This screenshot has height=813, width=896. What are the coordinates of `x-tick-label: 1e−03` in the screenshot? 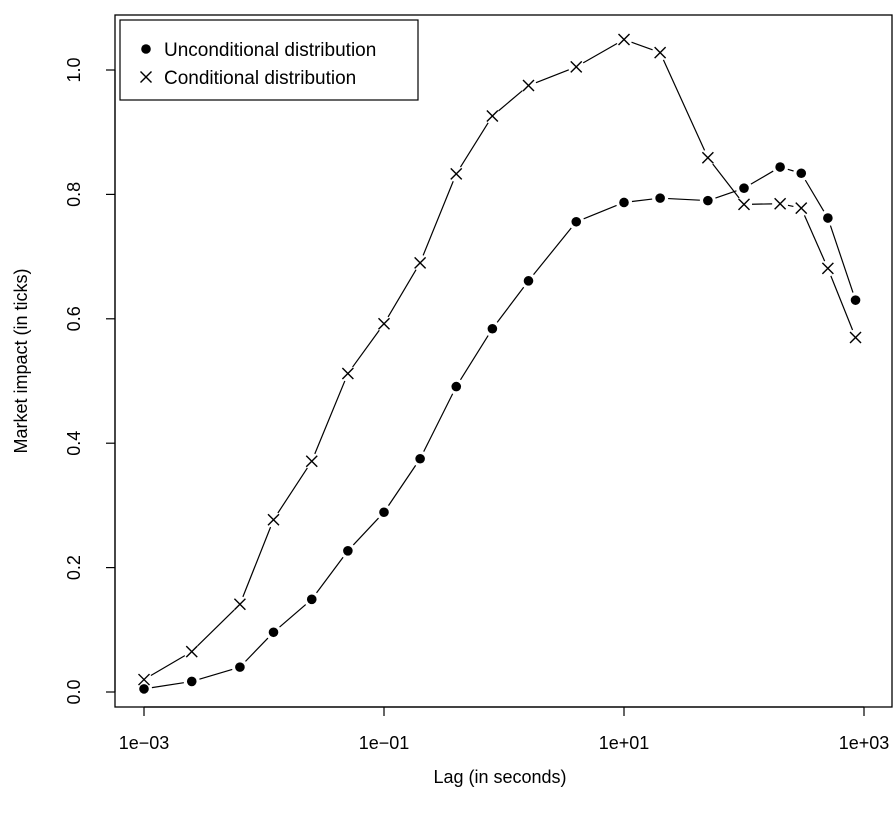 It's located at (144, 743).